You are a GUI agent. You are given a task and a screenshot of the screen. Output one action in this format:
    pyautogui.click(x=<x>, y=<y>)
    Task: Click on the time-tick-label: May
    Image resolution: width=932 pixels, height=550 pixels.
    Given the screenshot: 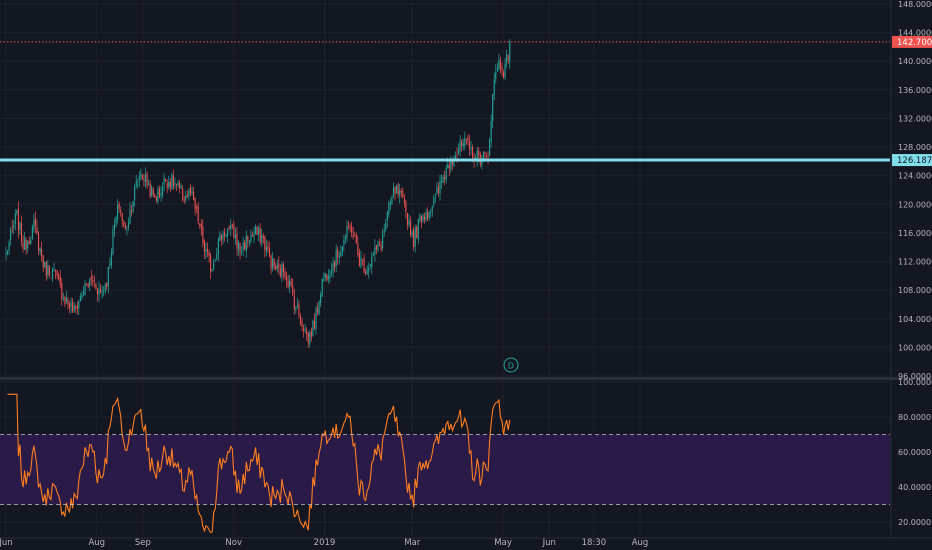 What is the action you would take?
    pyautogui.click(x=503, y=543)
    